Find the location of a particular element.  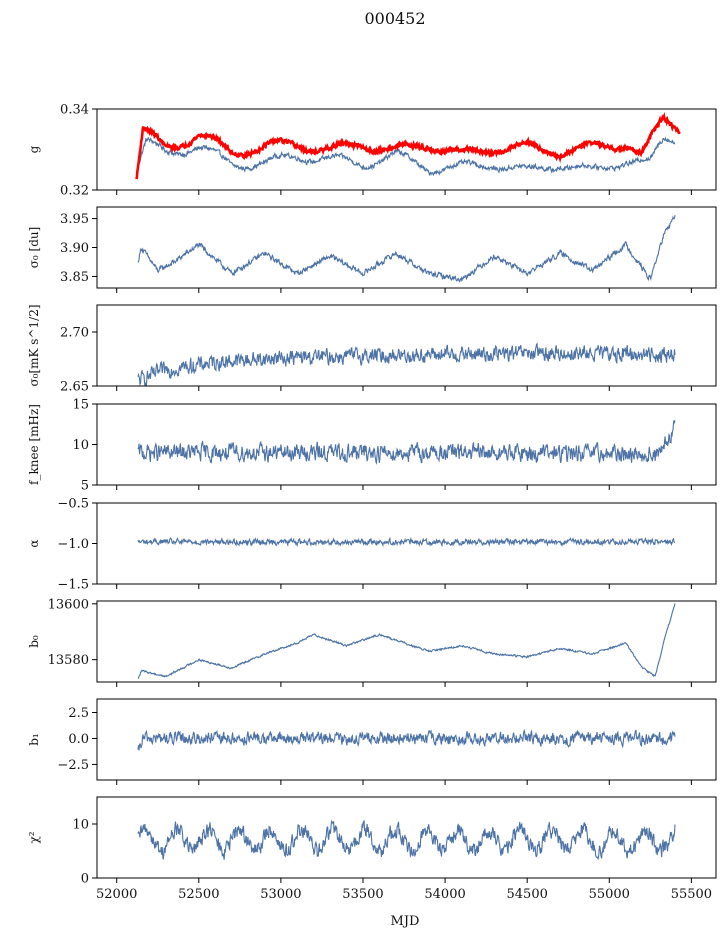

y-axis-label: σ₀[mK s^1/2] is located at coordinates (34, 345).